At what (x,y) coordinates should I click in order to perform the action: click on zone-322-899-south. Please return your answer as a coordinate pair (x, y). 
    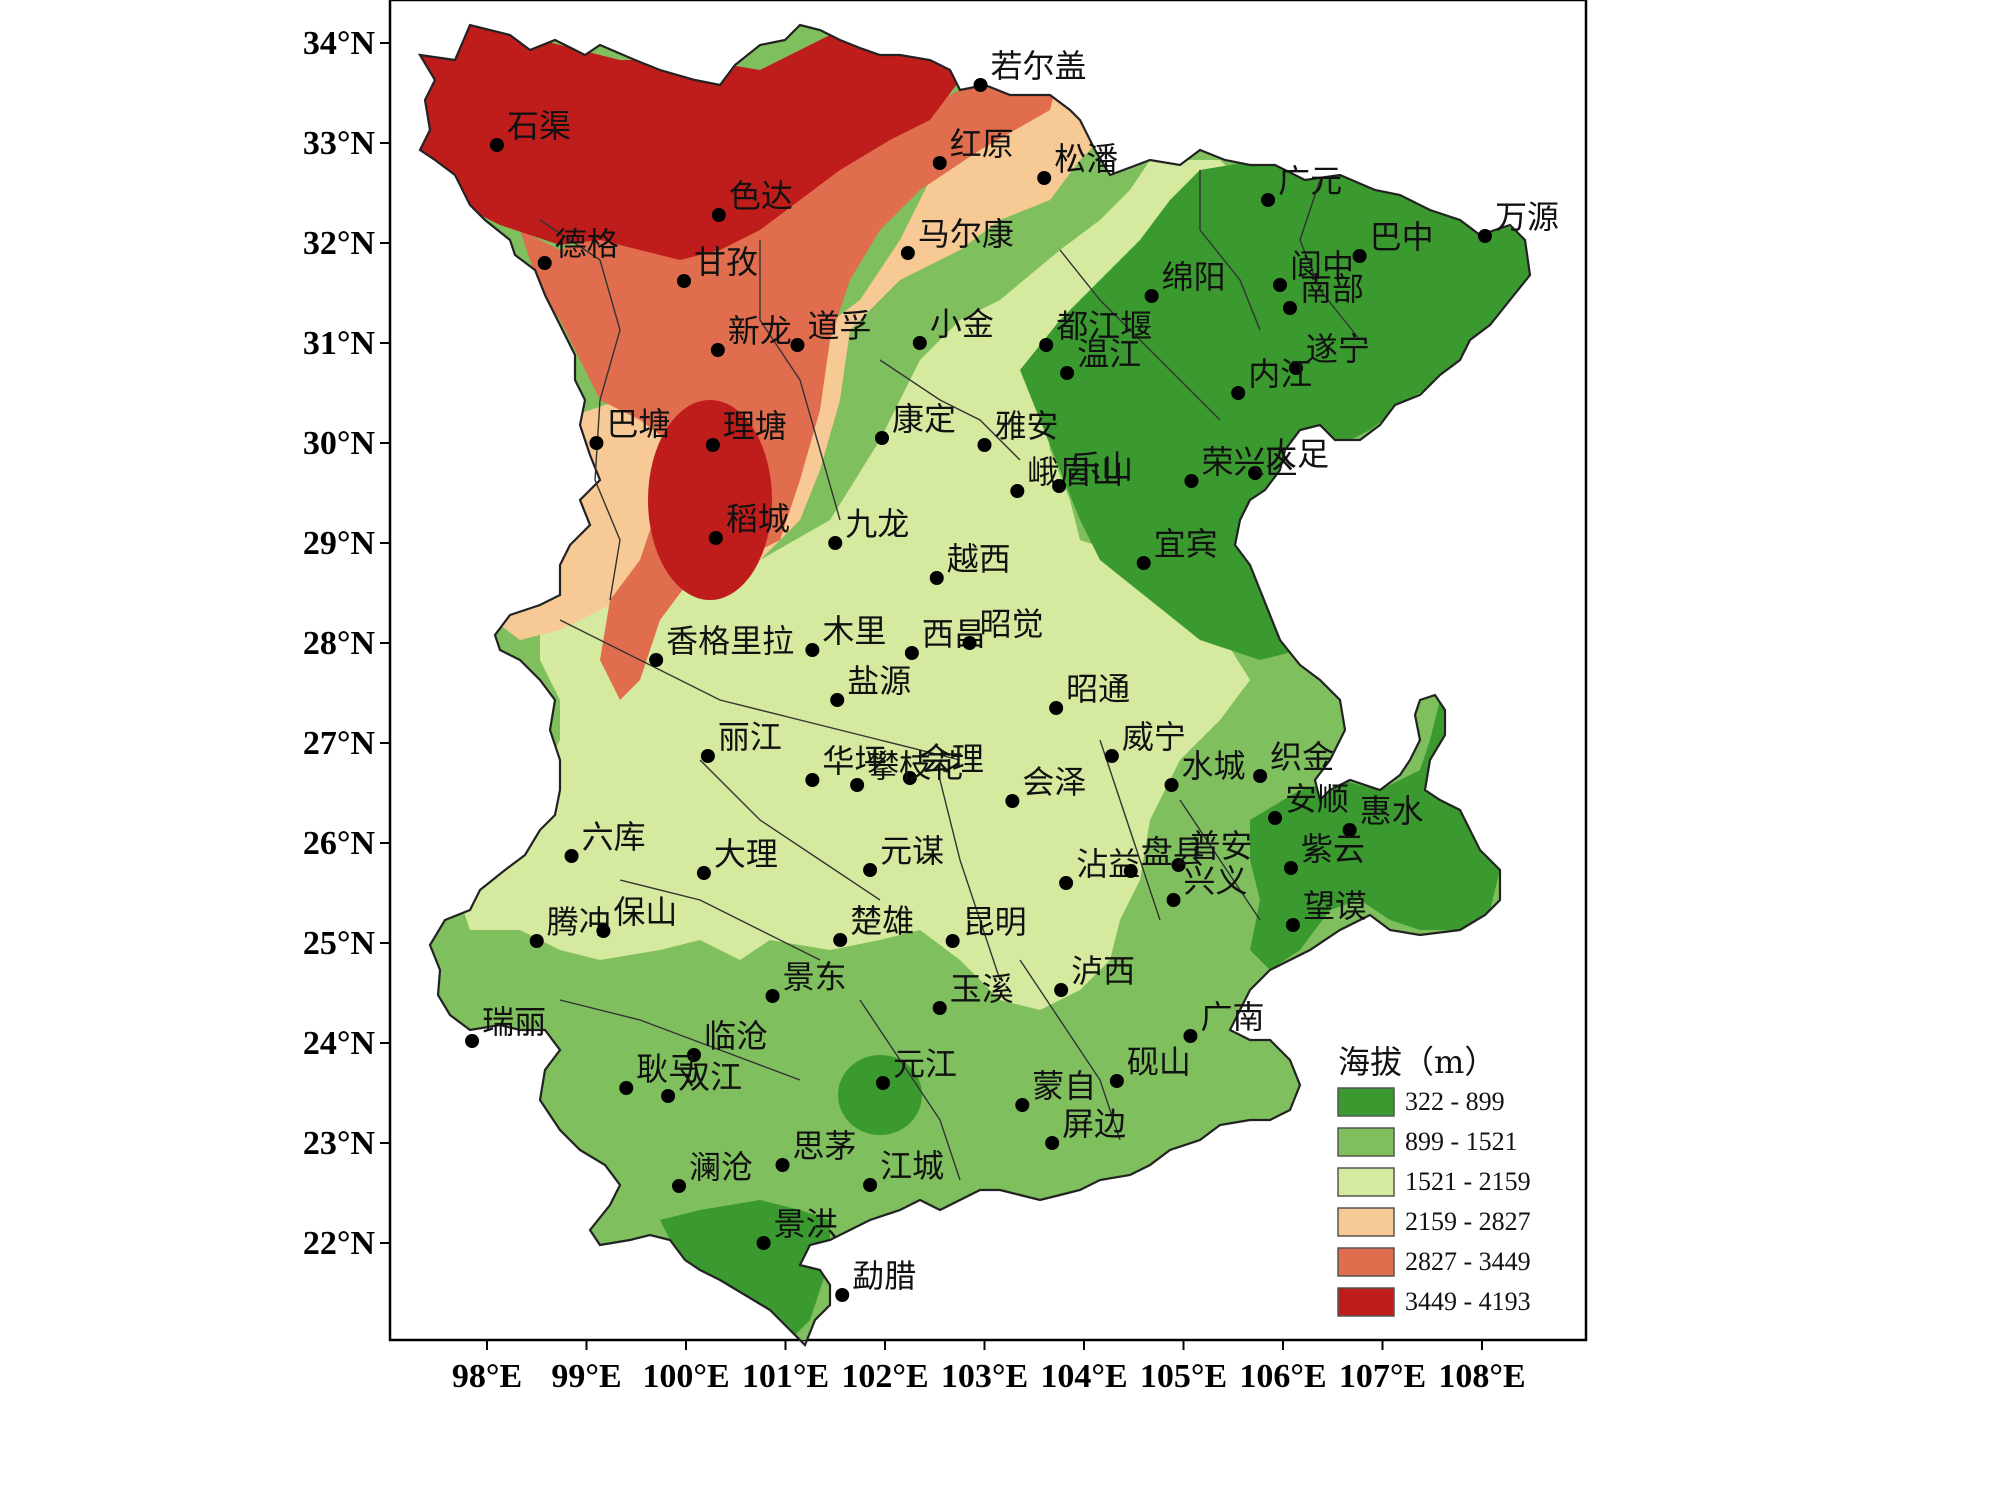
    Looking at the image, I should click on (745, 1270).